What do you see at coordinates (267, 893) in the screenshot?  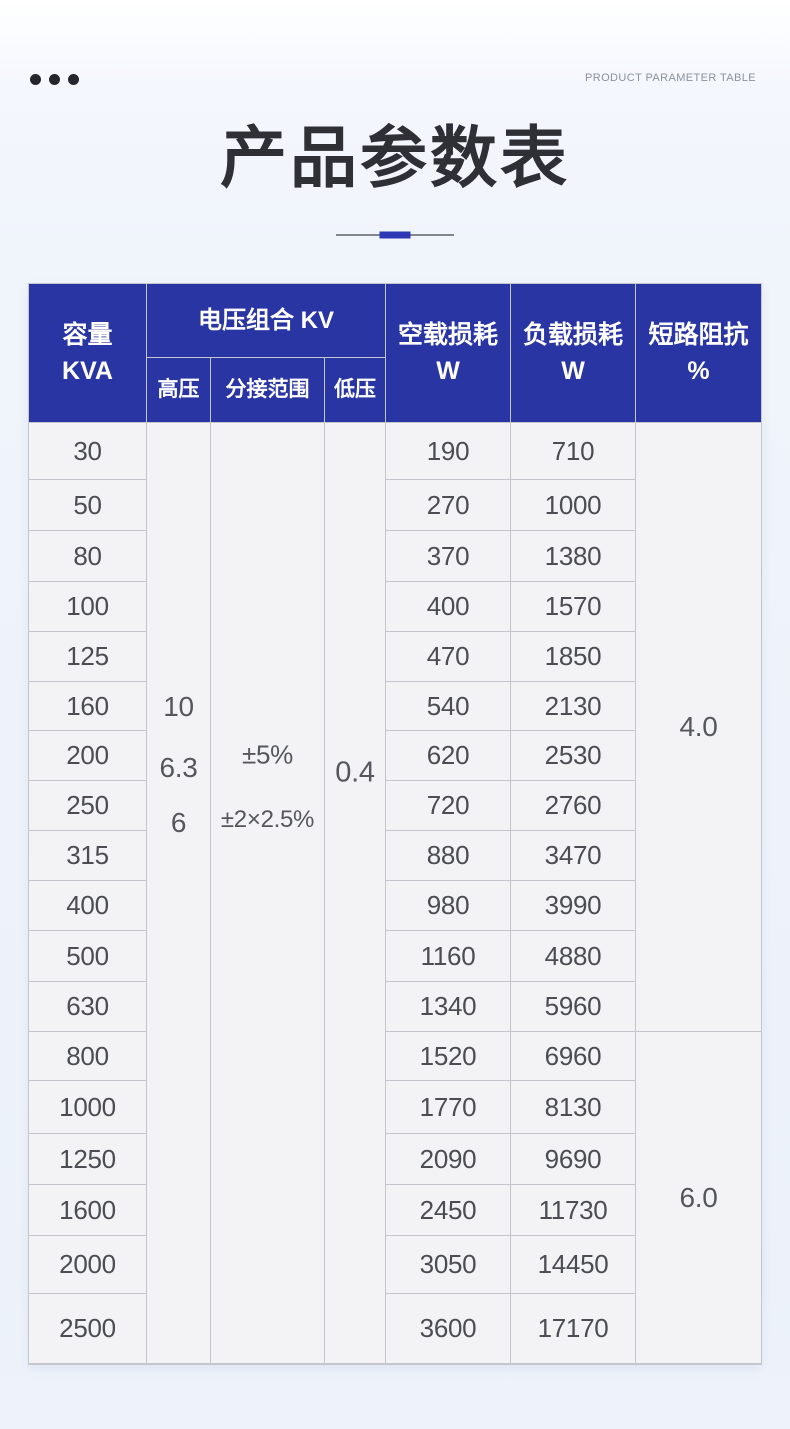 I see `merged-cell-tap-range: ±5% ±2×2.5%` at bounding box center [267, 893].